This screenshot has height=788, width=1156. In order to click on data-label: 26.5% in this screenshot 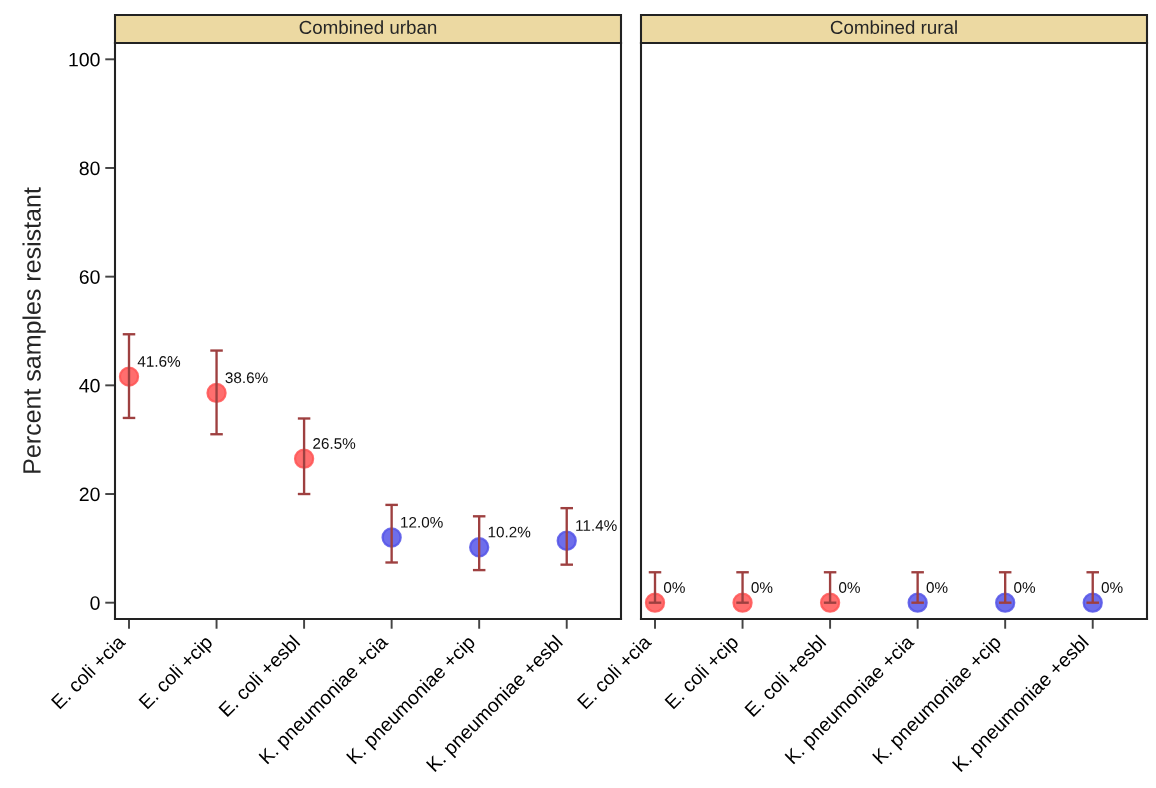, I will do `click(334, 443)`.